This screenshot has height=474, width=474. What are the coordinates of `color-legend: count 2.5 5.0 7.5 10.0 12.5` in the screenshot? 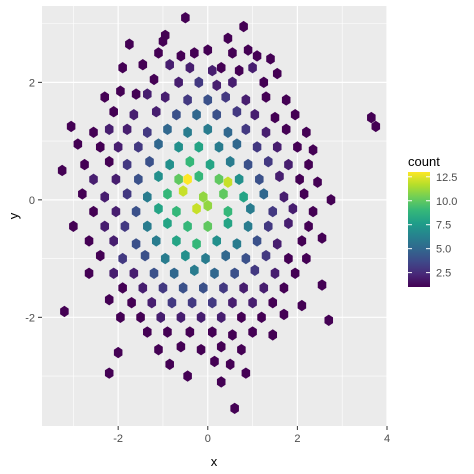 It's located at (432, 220).